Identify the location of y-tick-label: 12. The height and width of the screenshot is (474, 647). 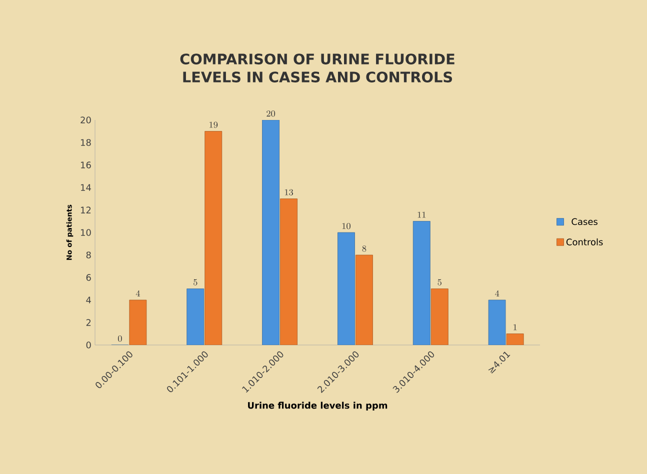
(86, 210).